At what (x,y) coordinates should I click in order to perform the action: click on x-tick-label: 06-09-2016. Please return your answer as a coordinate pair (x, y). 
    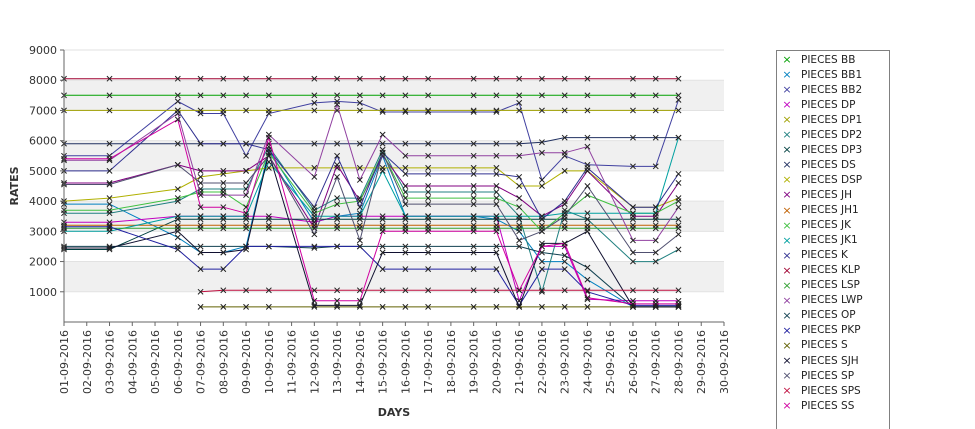
    Looking at the image, I should click on (178, 362).